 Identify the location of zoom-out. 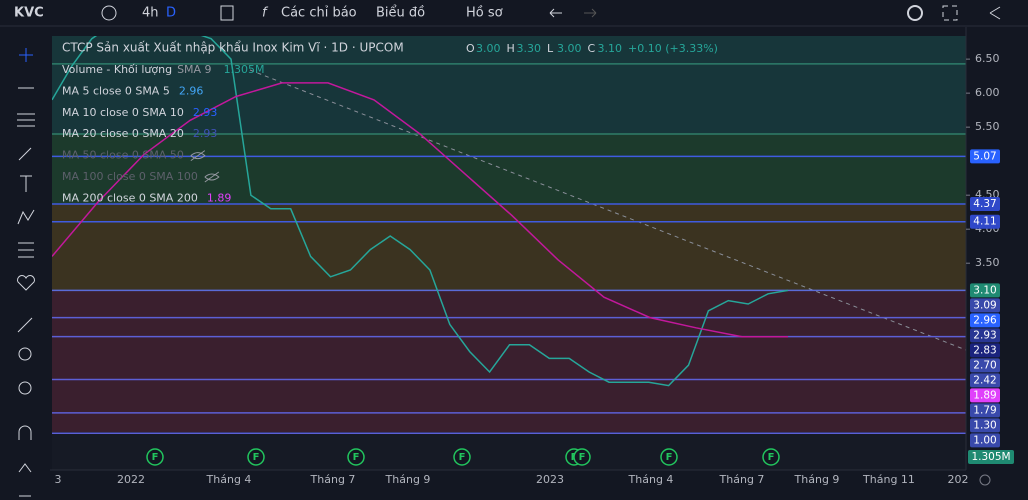
(25, 388).